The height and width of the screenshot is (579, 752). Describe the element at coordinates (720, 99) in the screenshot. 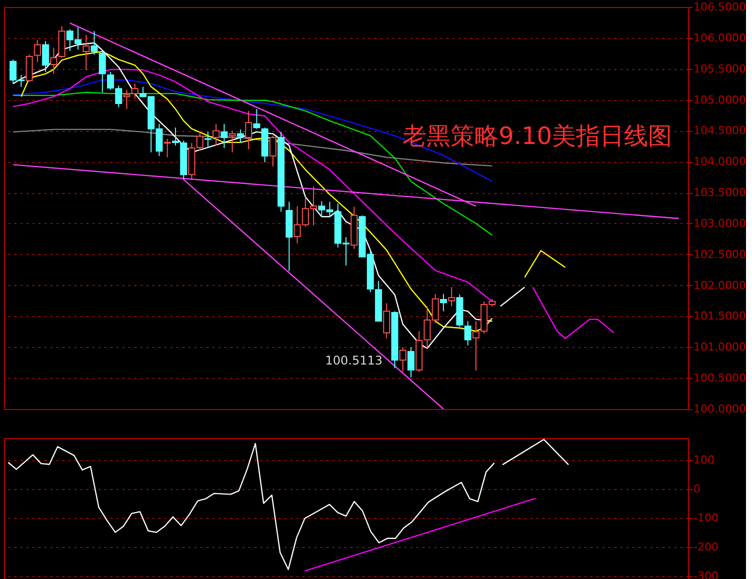

I see `y-tick-label: 105.0000` at that location.